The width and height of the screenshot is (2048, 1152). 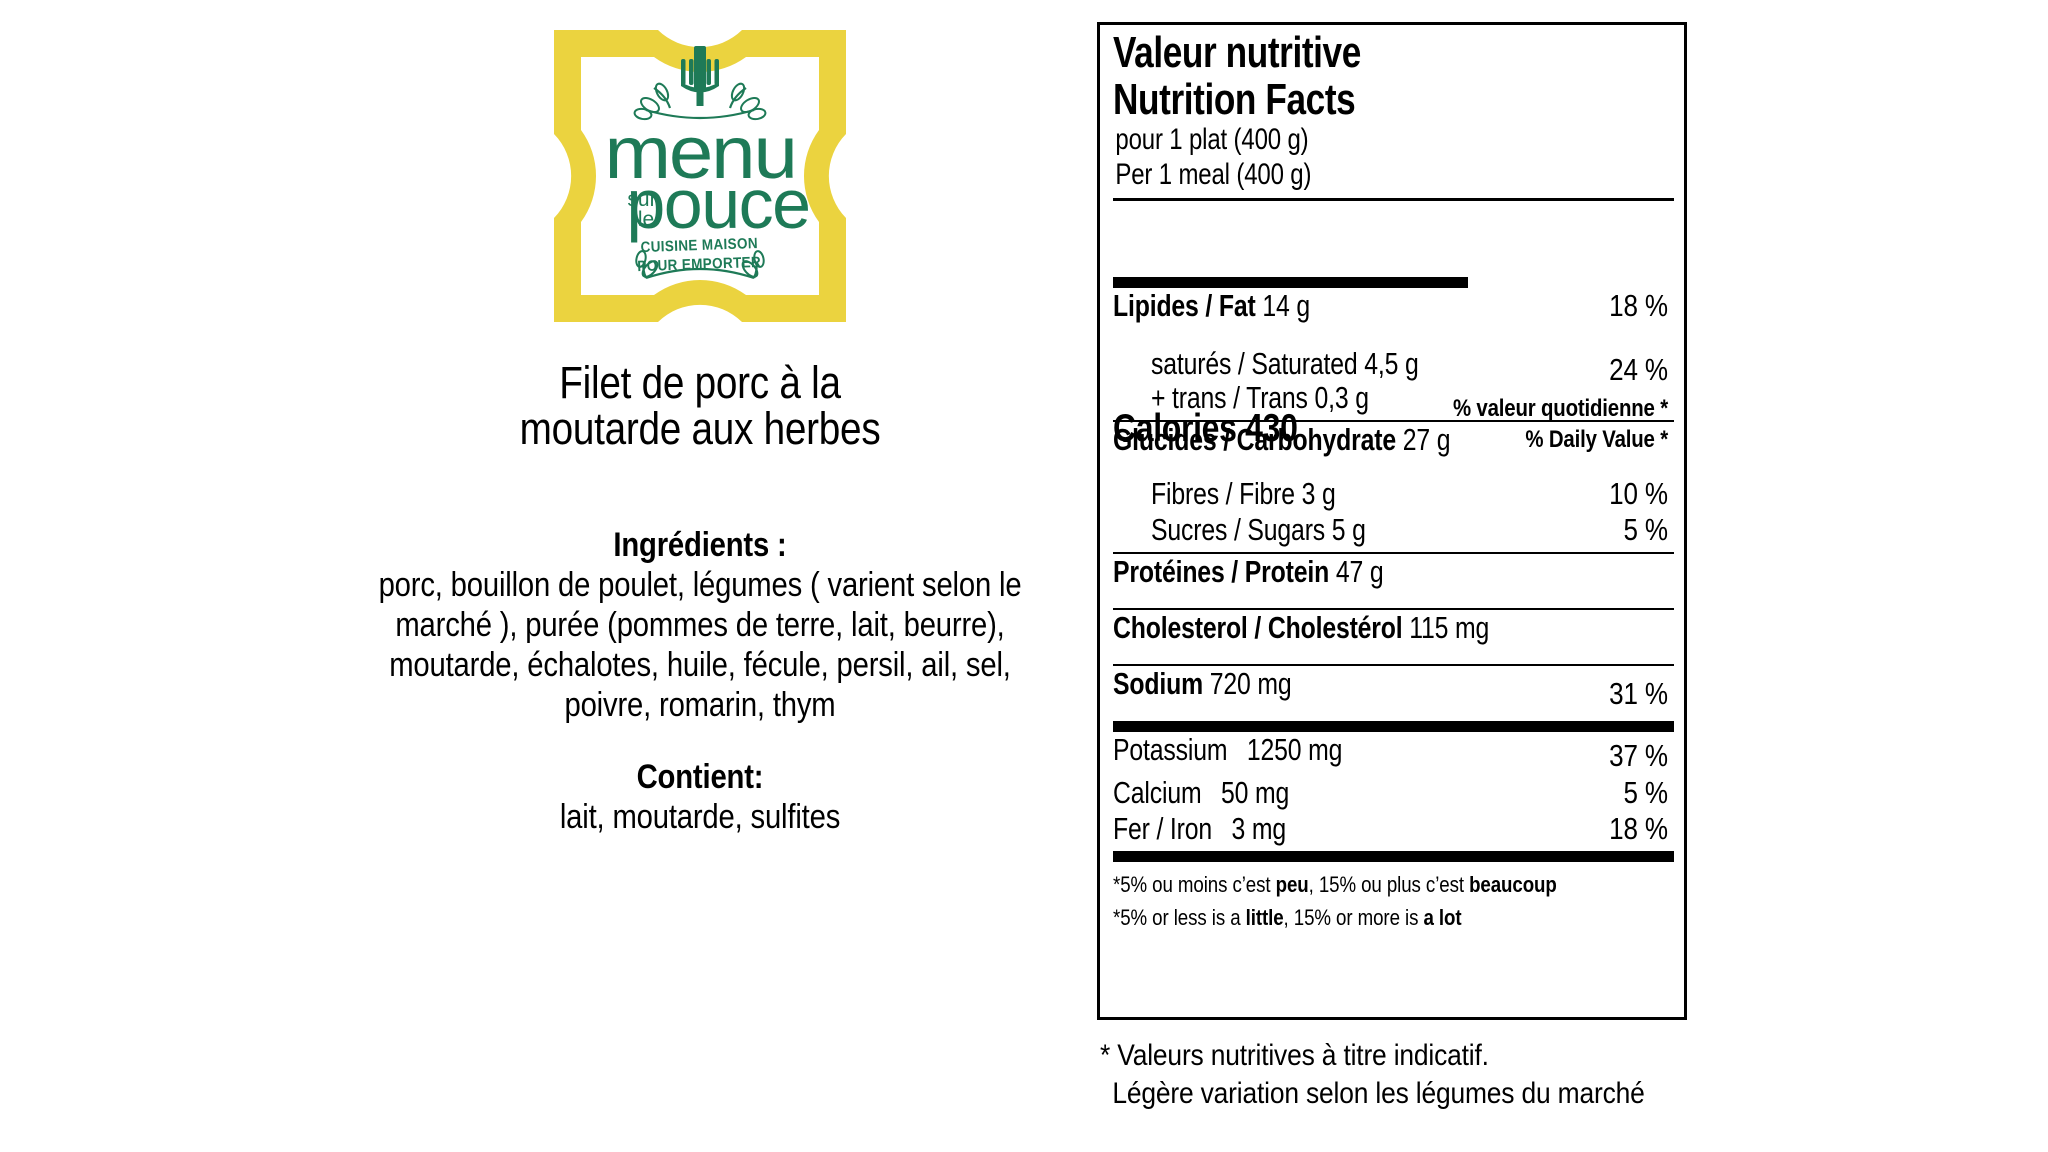 I want to click on sodium-amount: 720 mg, so click(x=1250, y=683).